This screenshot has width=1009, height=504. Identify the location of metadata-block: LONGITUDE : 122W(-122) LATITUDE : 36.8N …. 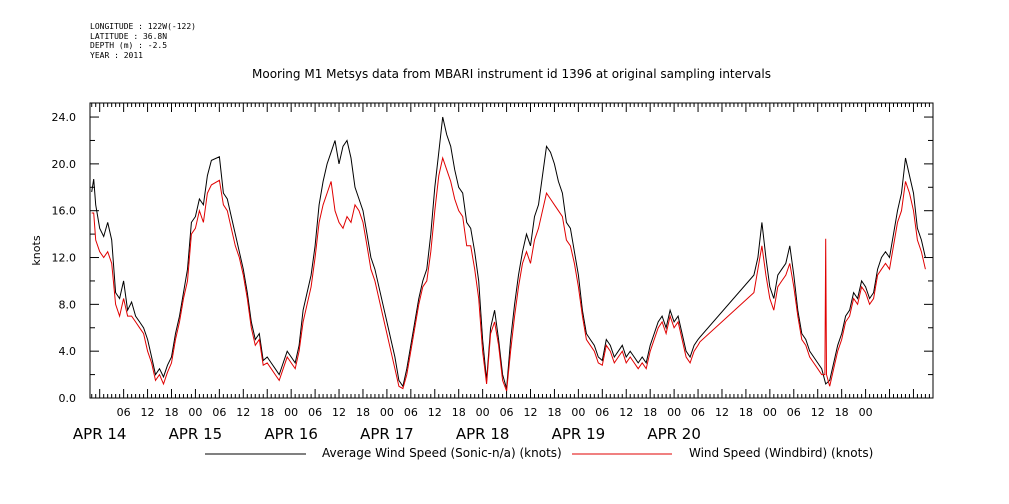
(143, 41).